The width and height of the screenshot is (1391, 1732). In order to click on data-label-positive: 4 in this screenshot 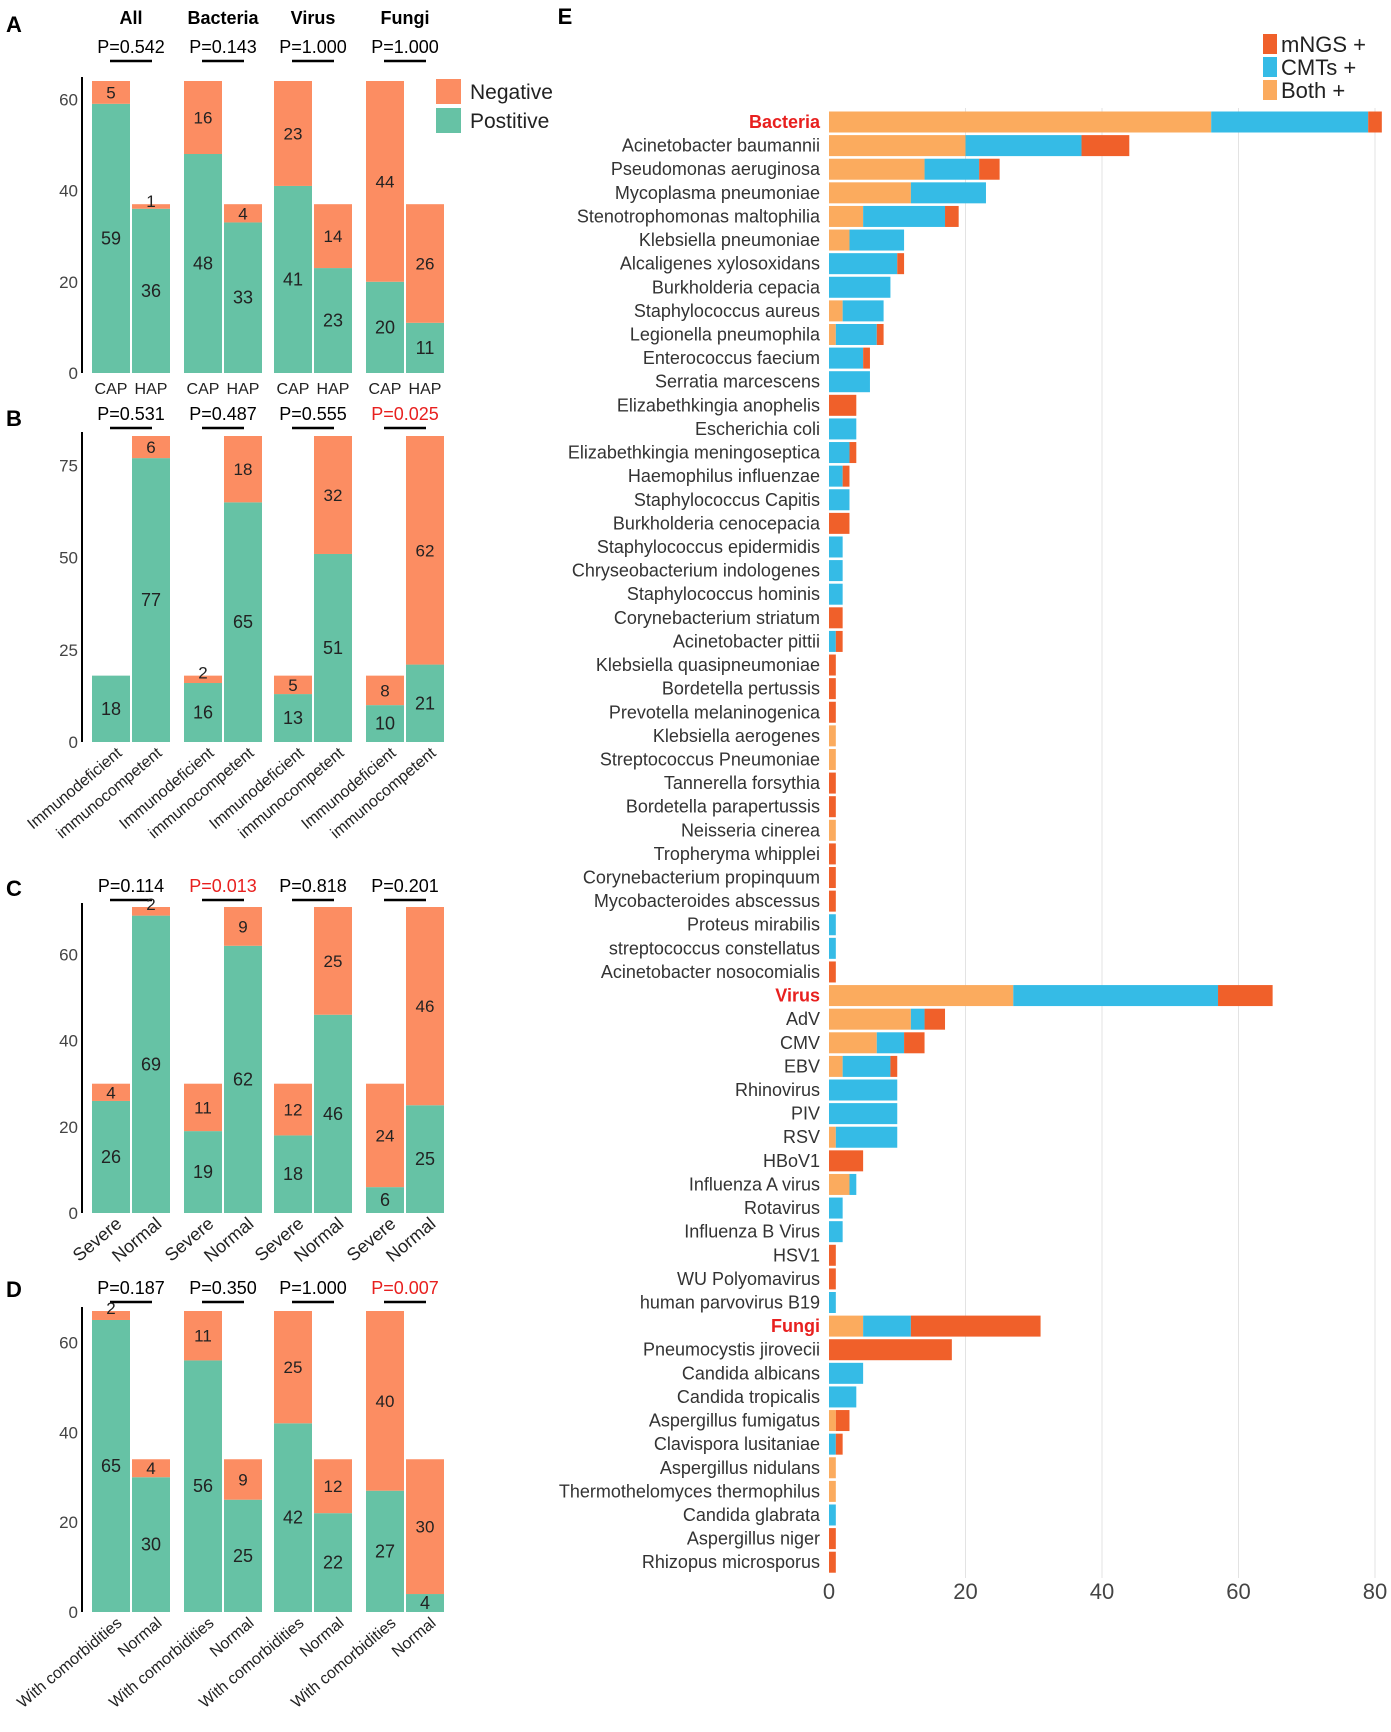, I will do `click(425, 1603)`.